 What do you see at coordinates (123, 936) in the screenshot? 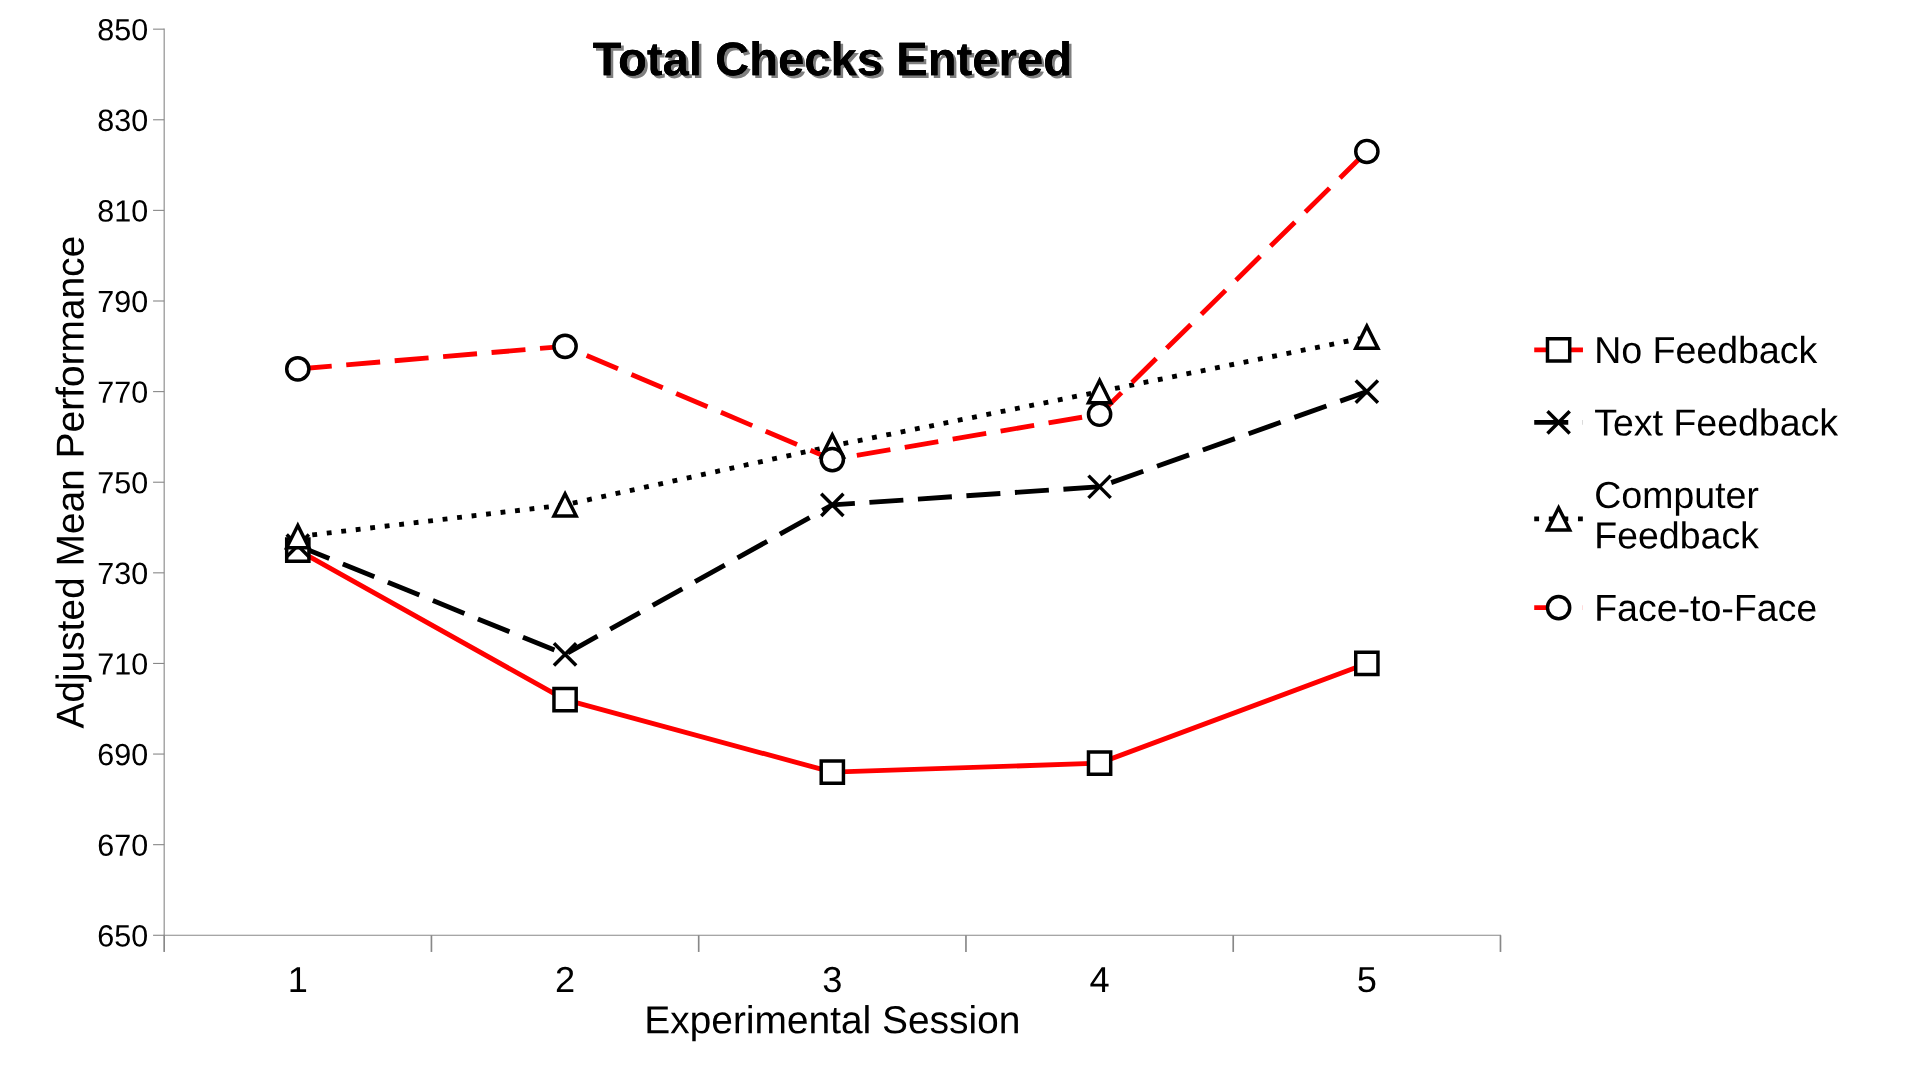
I see `y-tick-label: 650` at bounding box center [123, 936].